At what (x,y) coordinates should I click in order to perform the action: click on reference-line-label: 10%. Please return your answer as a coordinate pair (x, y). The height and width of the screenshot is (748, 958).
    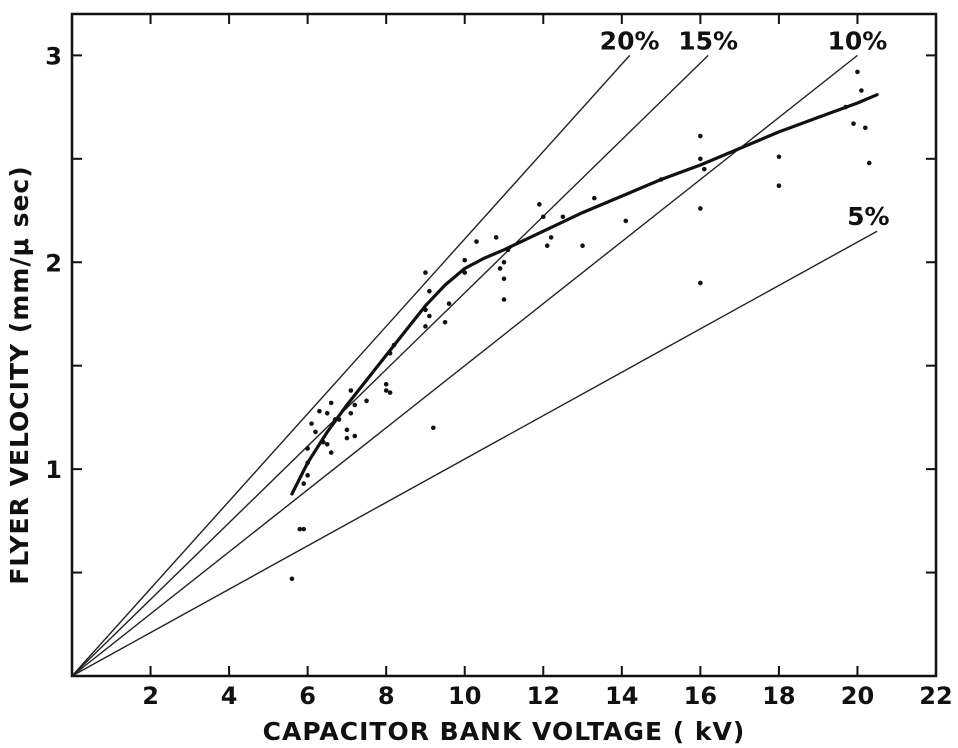
    Looking at the image, I should click on (857, 40).